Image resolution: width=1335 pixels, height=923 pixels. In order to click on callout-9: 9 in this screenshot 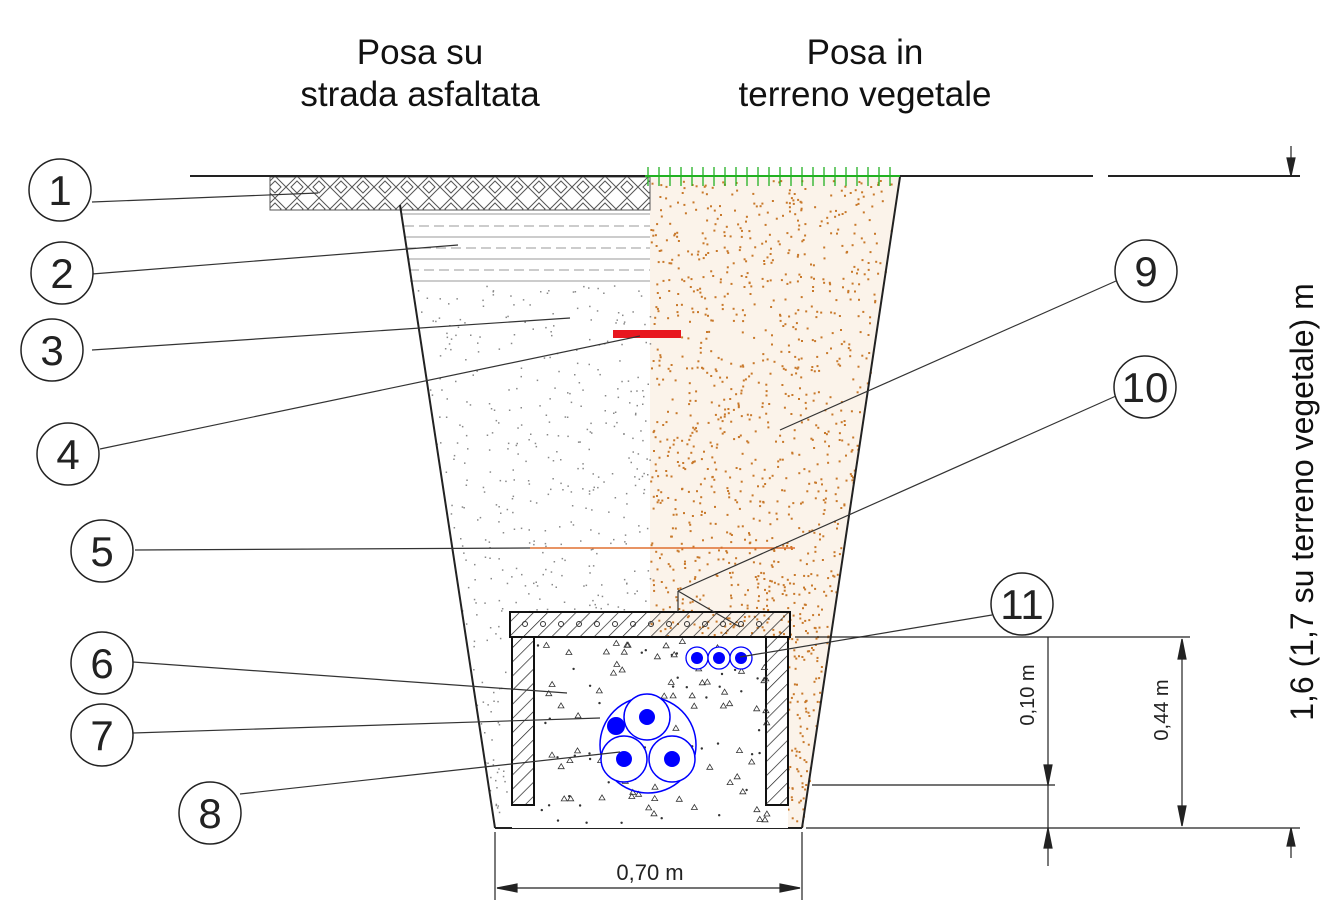, I will do `click(1146, 271)`.